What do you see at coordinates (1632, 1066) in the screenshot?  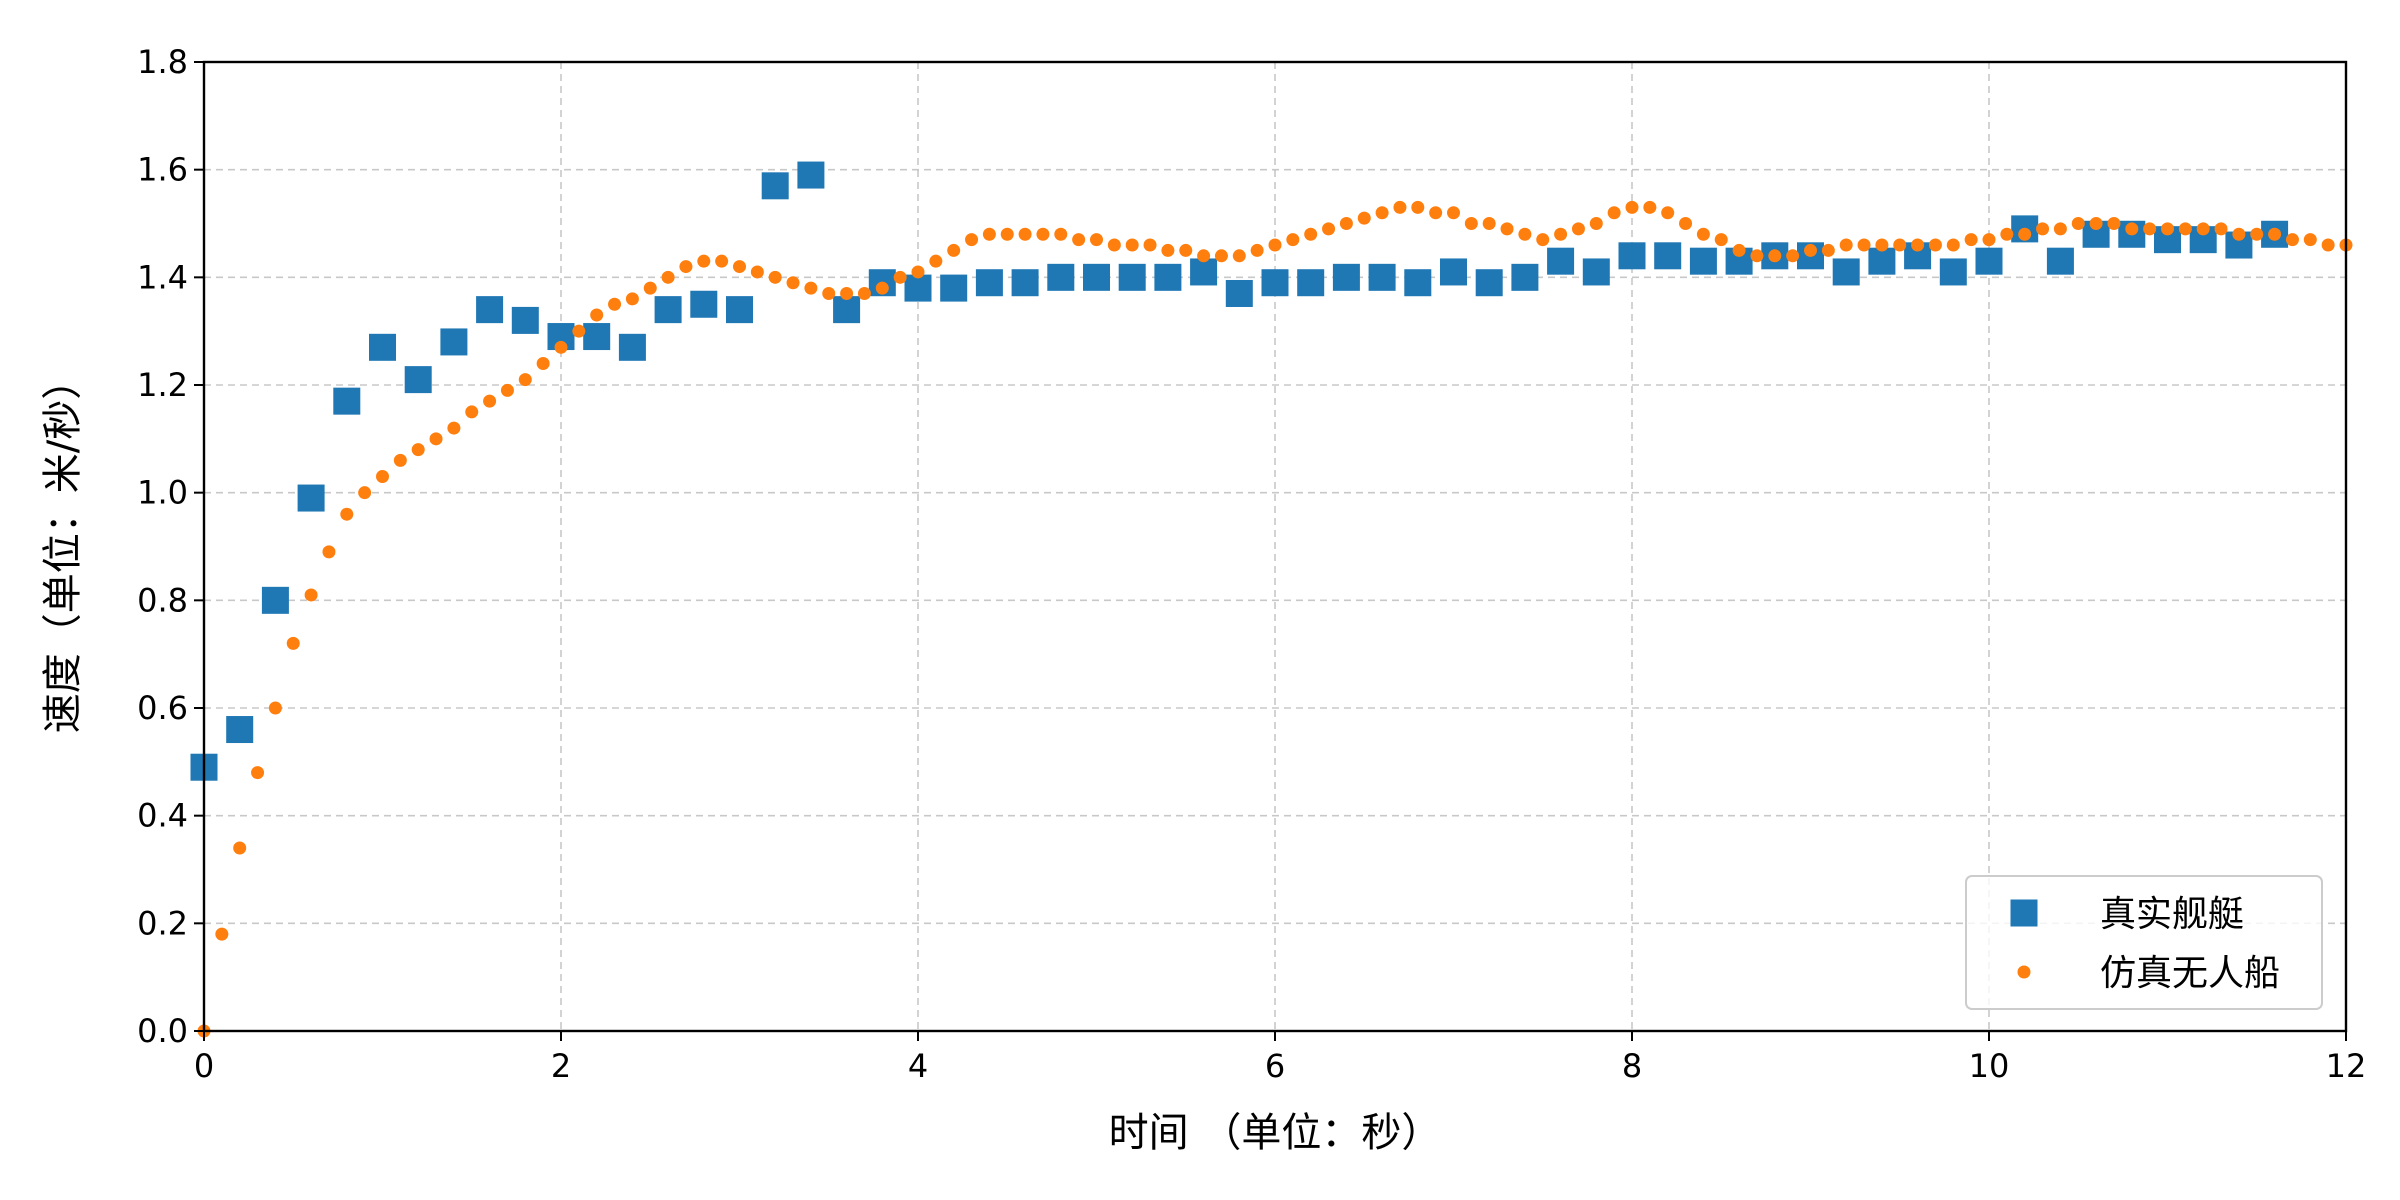 I see `x-tick-label: 8` at bounding box center [1632, 1066].